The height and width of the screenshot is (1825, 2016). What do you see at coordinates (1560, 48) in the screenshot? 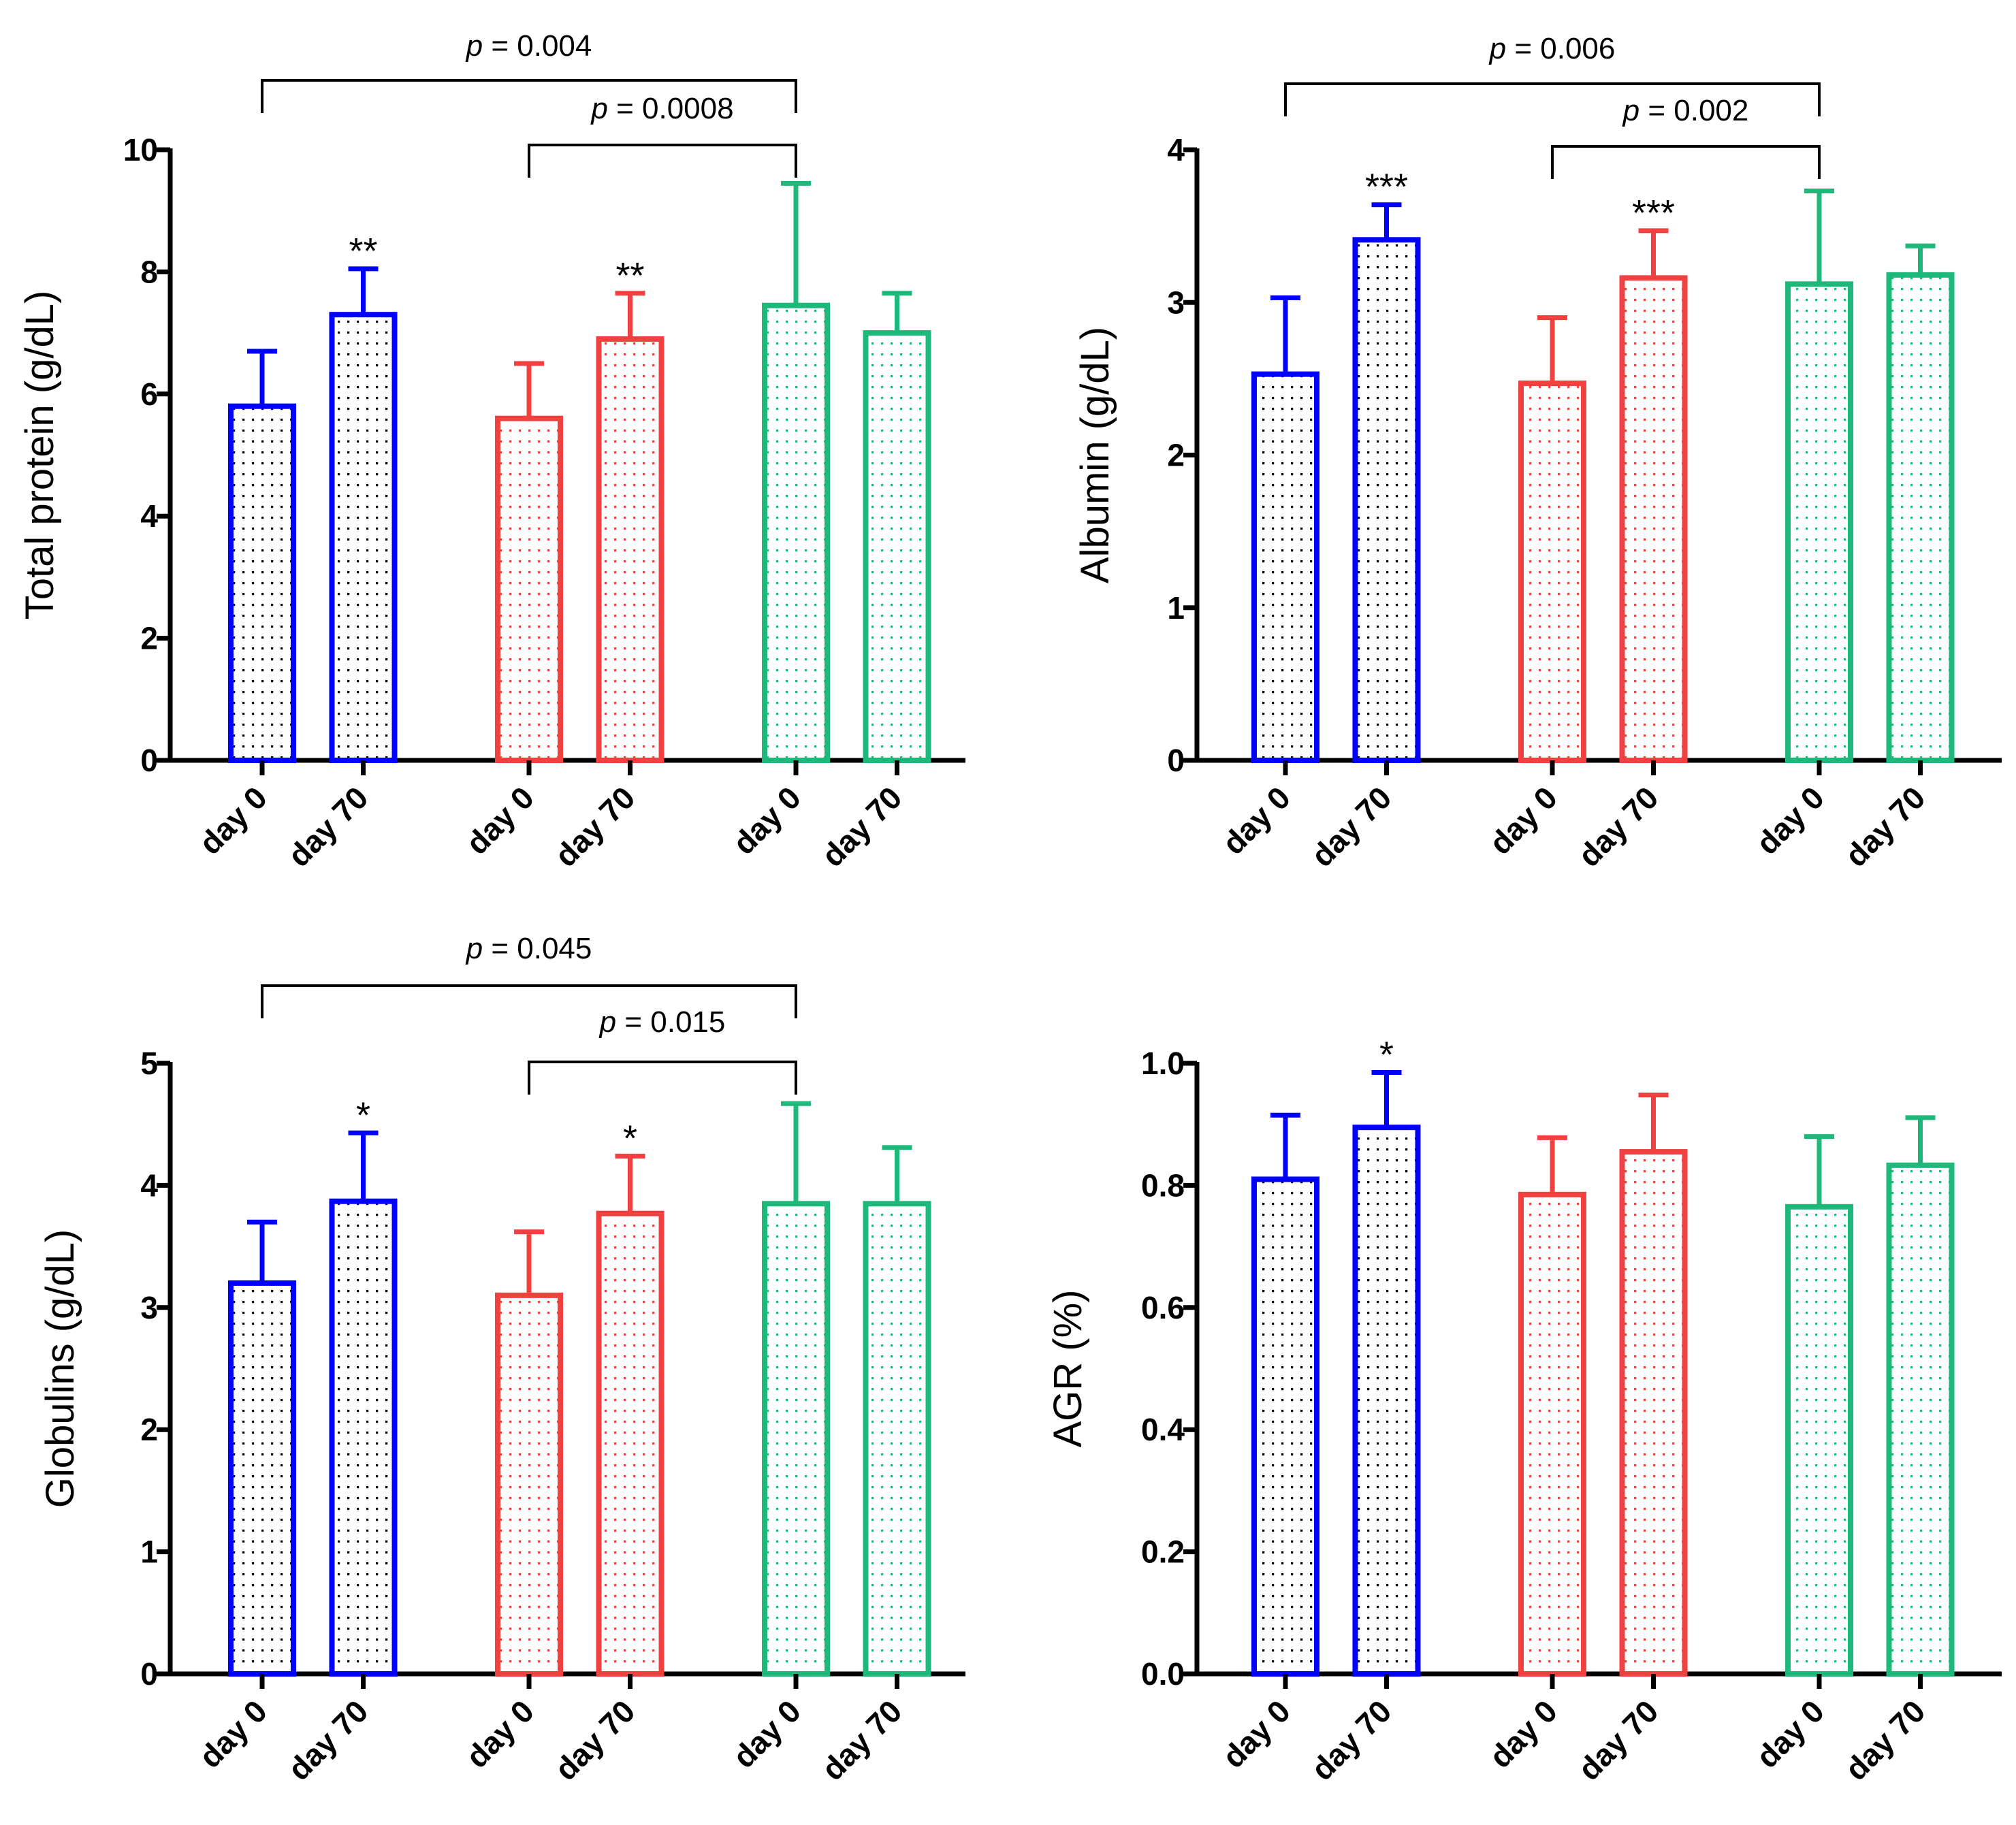
I see `p-value: = 0.006` at bounding box center [1560, 48].